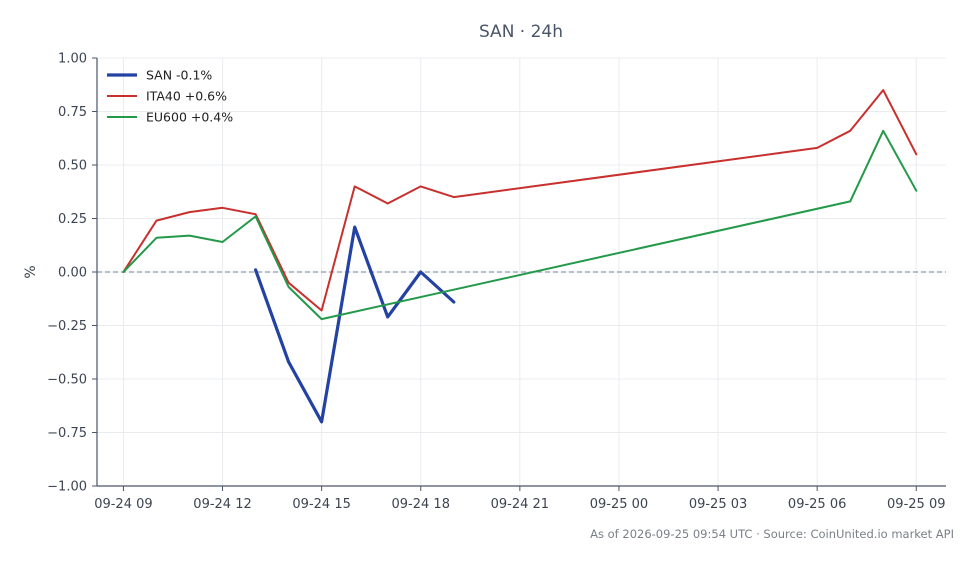 The width and height of the screenshot is (978, 564). What do you see at coordinates (123, 504) in the screenshot?
I see `x-tick-label: 09-24 09` at bounding box center [123, 504].